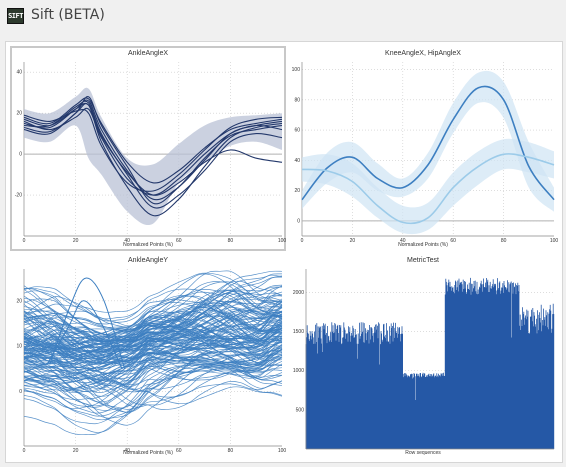 This screenshot has height=467, width=566. Describe the element at coordinates (297, 131) in the screenshot. I see `y-tick-label: 60` at that location.